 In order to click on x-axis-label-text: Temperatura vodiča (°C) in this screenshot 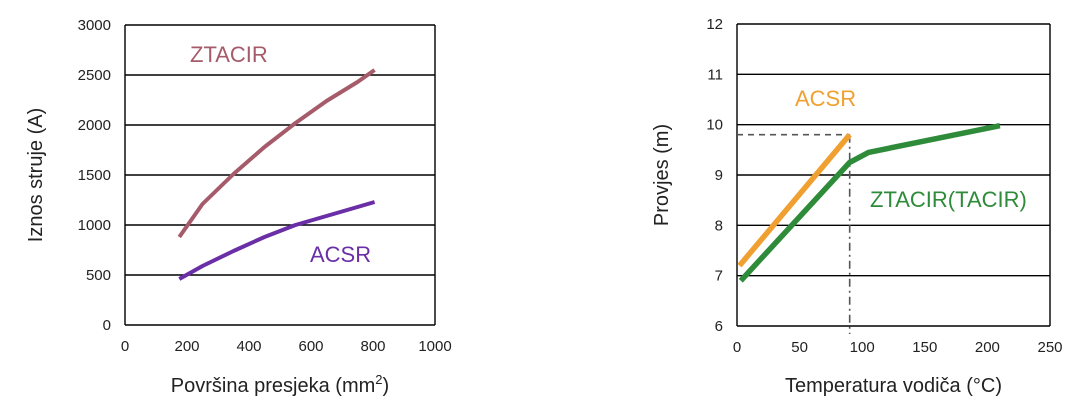, I will do `click(893, 386)`.